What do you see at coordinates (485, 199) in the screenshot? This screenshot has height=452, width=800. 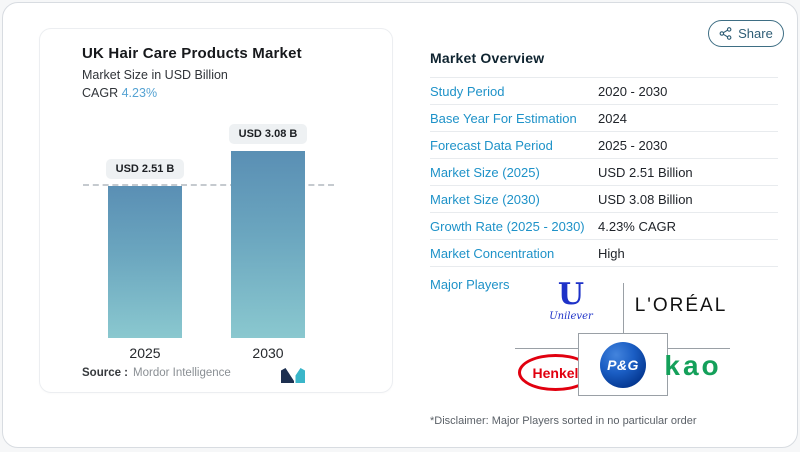 I see `row-label: Market Size (2030)` at bounding box center [485, 199].